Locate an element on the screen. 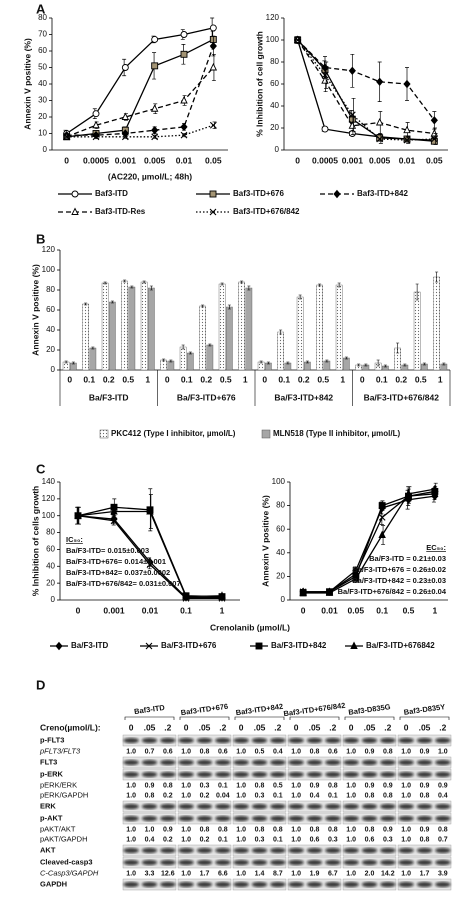 This screenshot has width=456, height=900. dose-label: .05 is located at coordinates (315, 727).